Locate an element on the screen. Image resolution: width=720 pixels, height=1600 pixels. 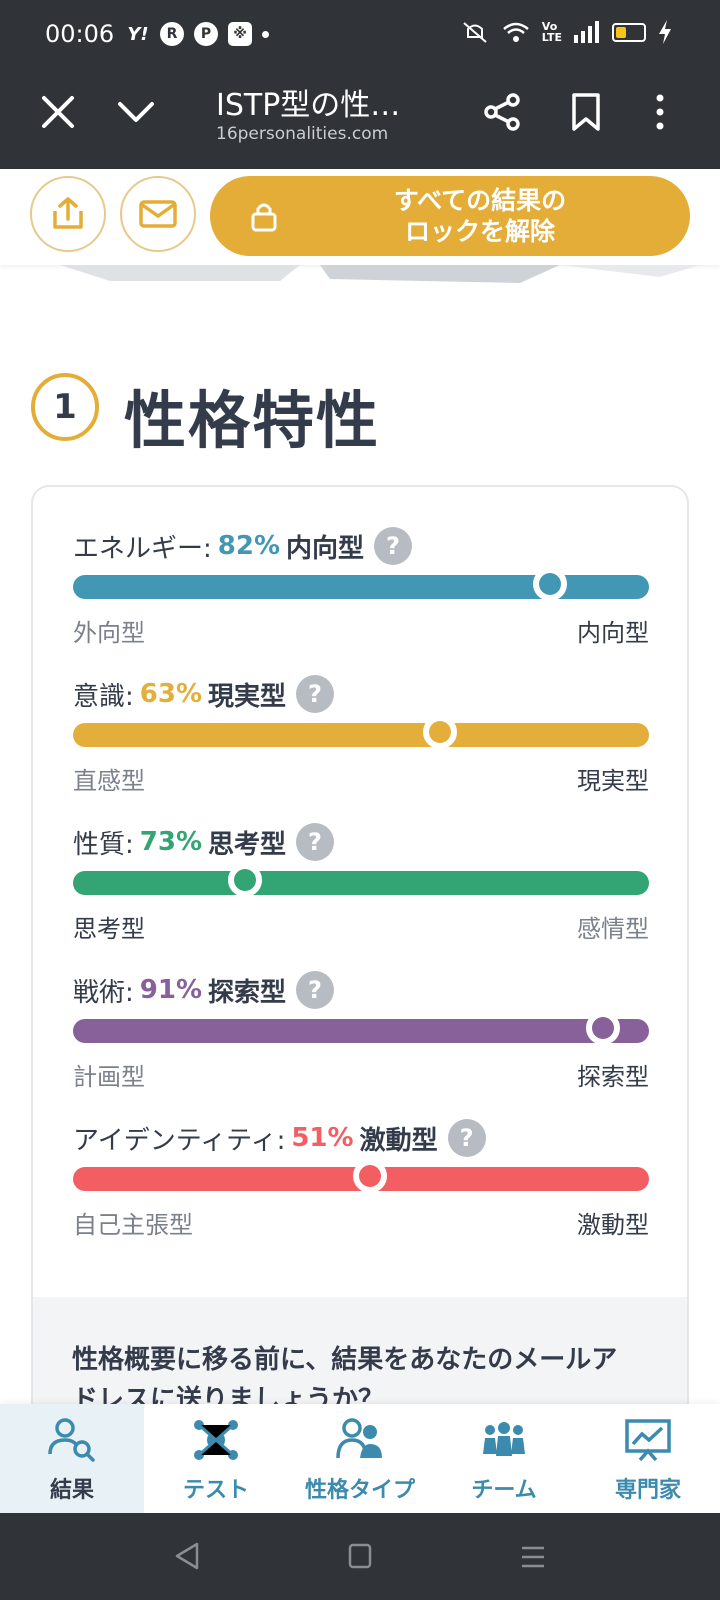
email-result-button is located at coordinates (158, 214).